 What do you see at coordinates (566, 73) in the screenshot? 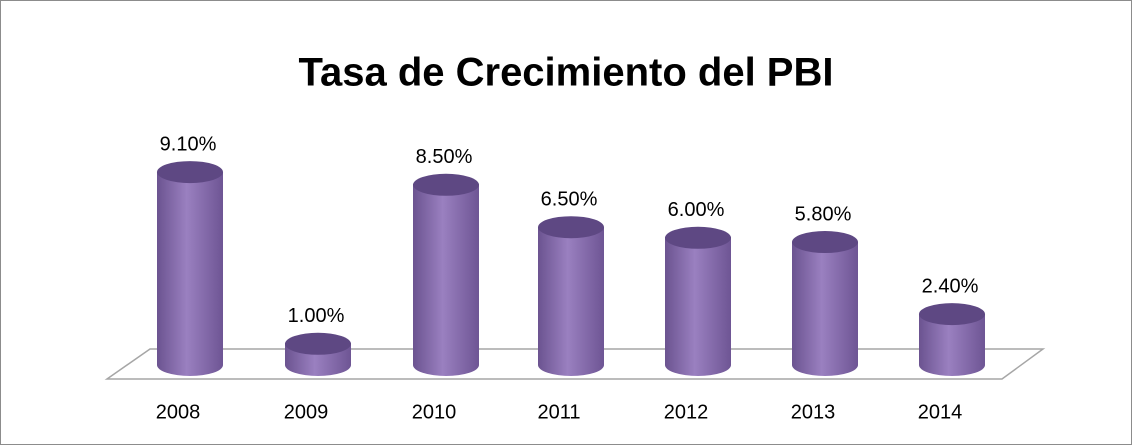
I see `chart-title: Tasa de Crecimiento del PBI` at bounding box center [566, 73].